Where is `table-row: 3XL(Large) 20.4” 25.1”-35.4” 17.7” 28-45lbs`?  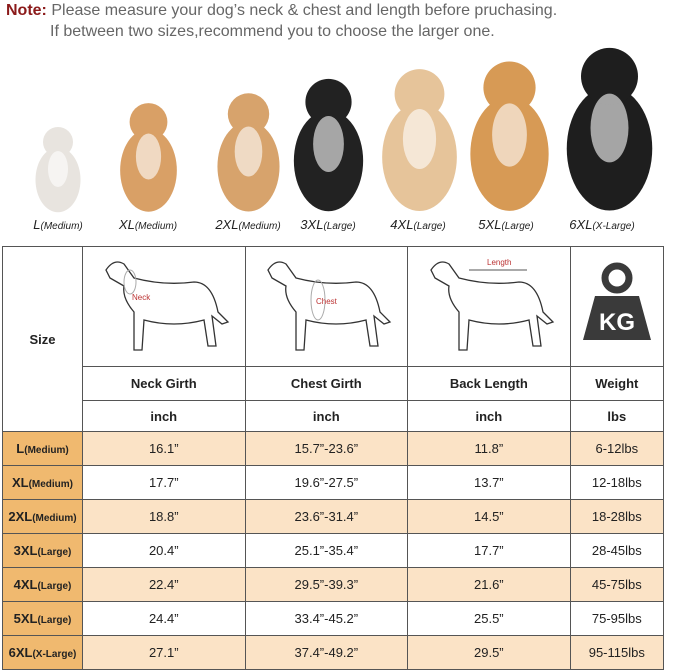
table-row: 3XL(Large) 20.4” 25.1”-35.4” 17.7” 28-45lbs is located at coordinates (333, 550).